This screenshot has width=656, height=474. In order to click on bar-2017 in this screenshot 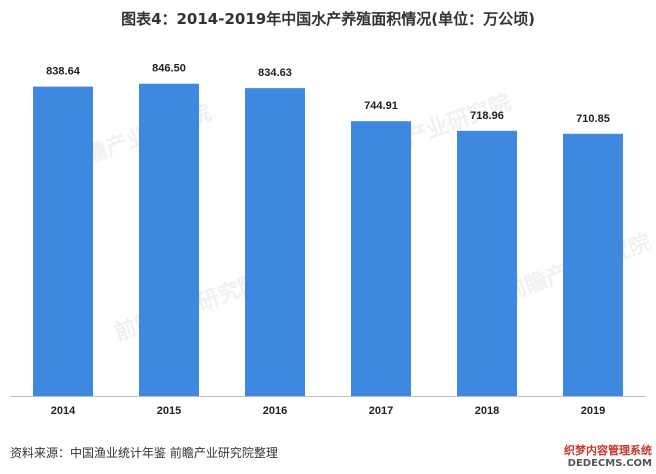, I will do `click(381, 258)`.